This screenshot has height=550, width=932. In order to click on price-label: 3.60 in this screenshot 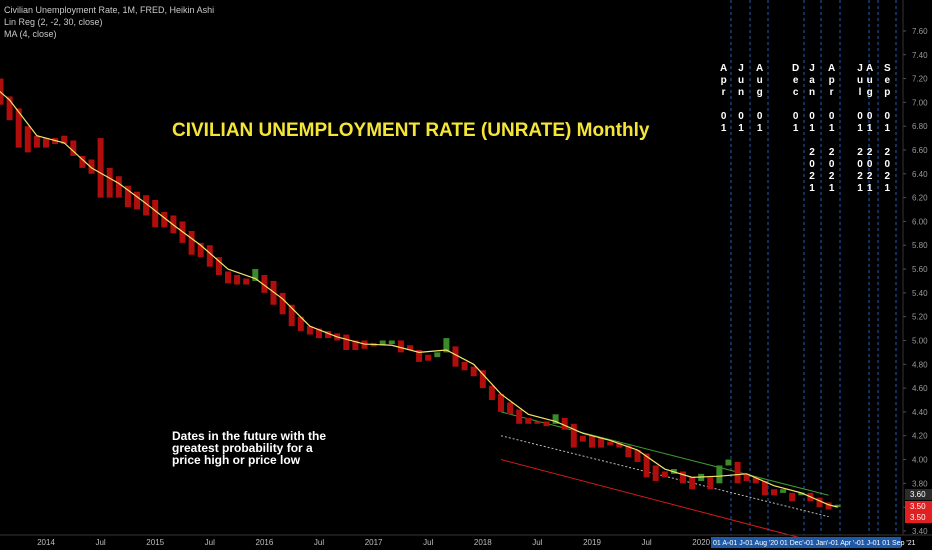, I will do `click(918, 494)`.